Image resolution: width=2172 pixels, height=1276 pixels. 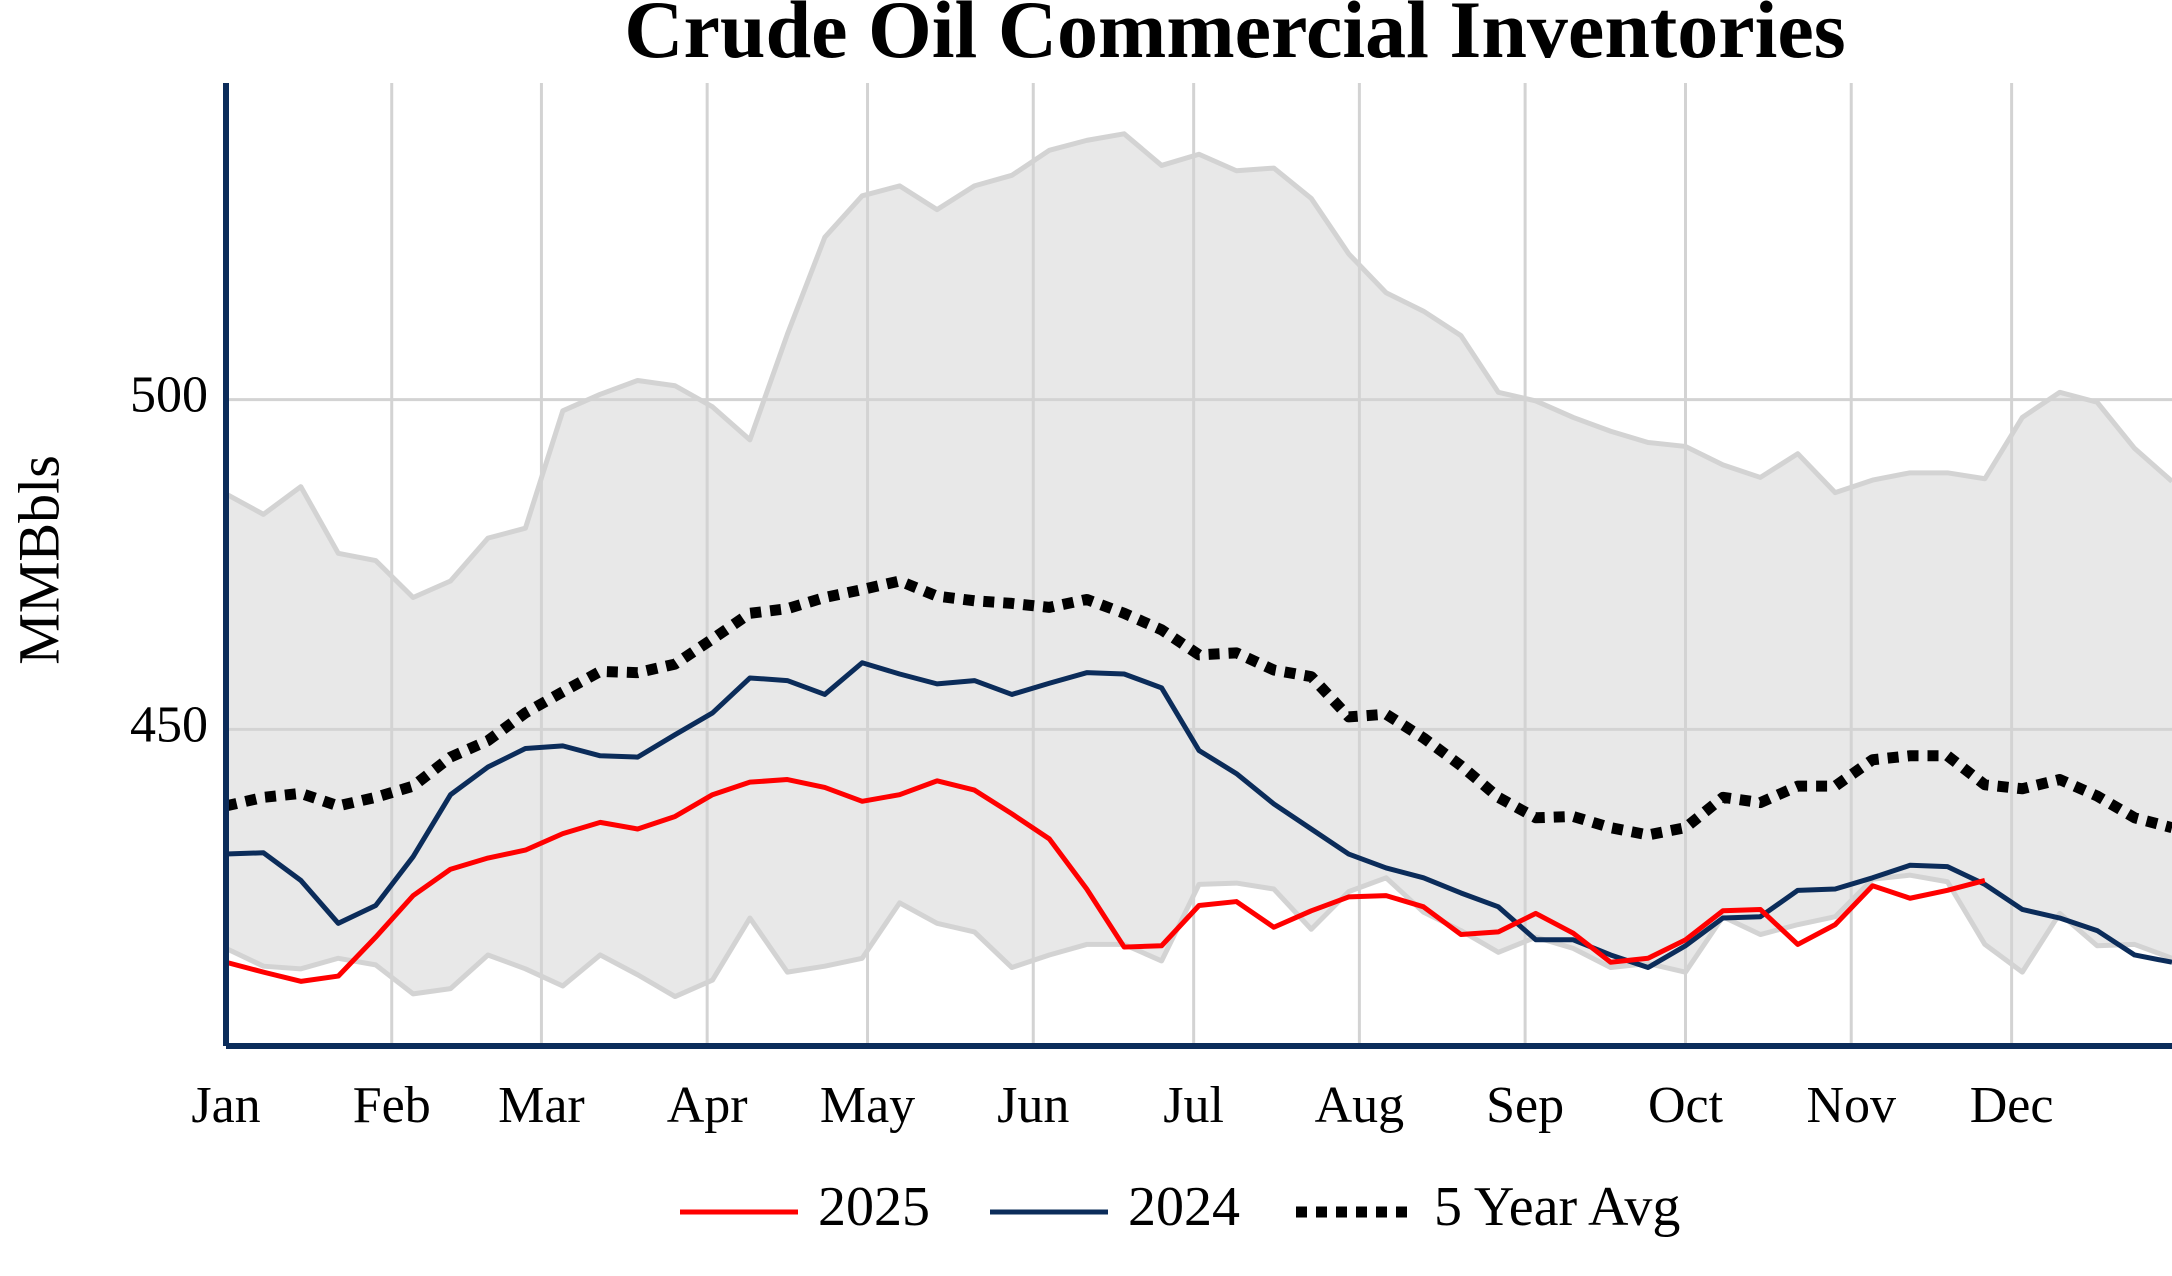 I want to click on series-line, so click(x=1105, y=880).